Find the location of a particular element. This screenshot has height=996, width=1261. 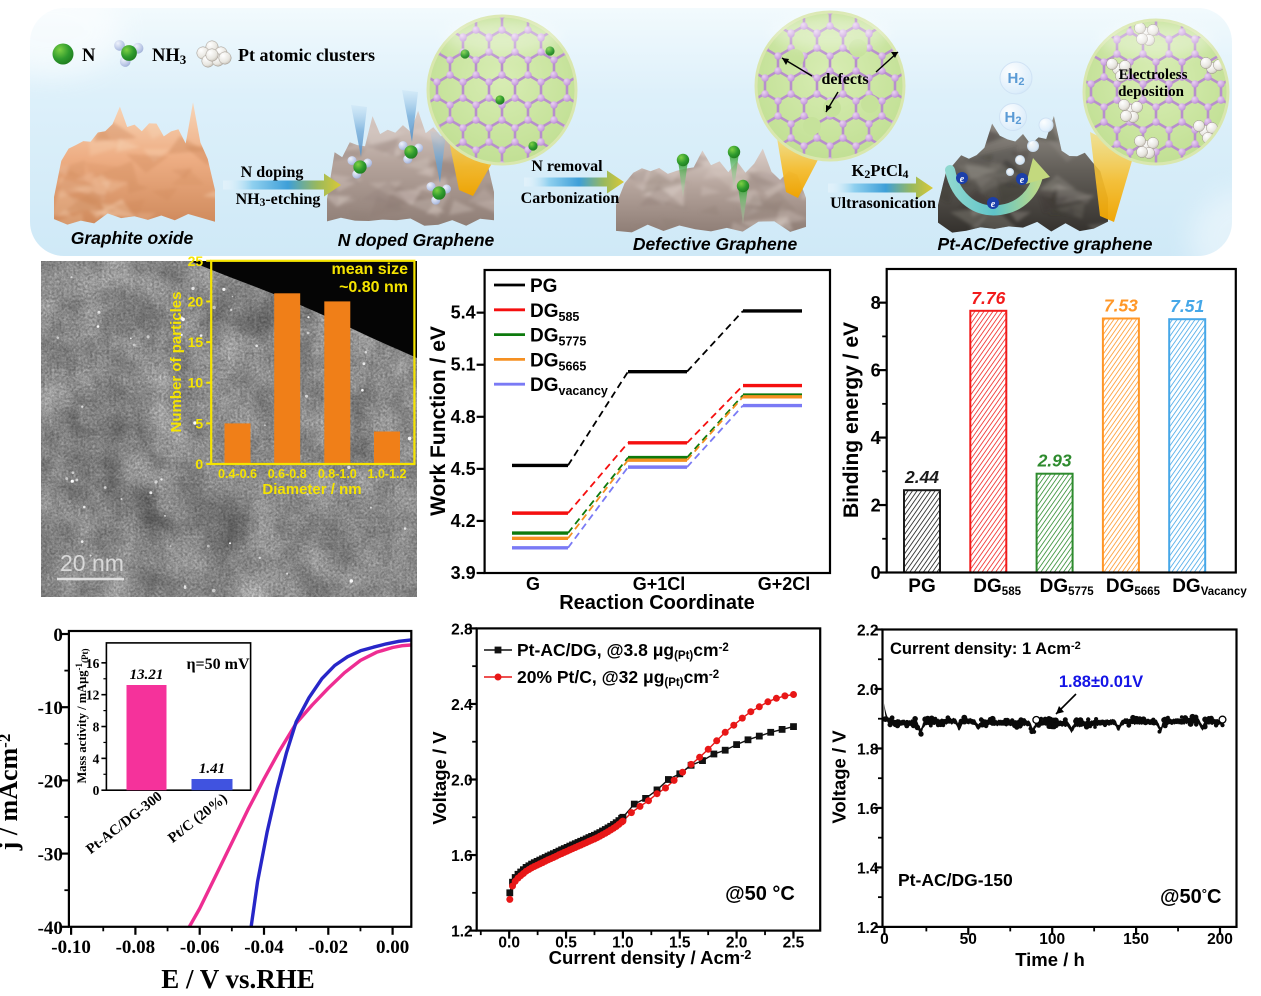

svg-text: 7.51 is located at coordinates (1187, 306).